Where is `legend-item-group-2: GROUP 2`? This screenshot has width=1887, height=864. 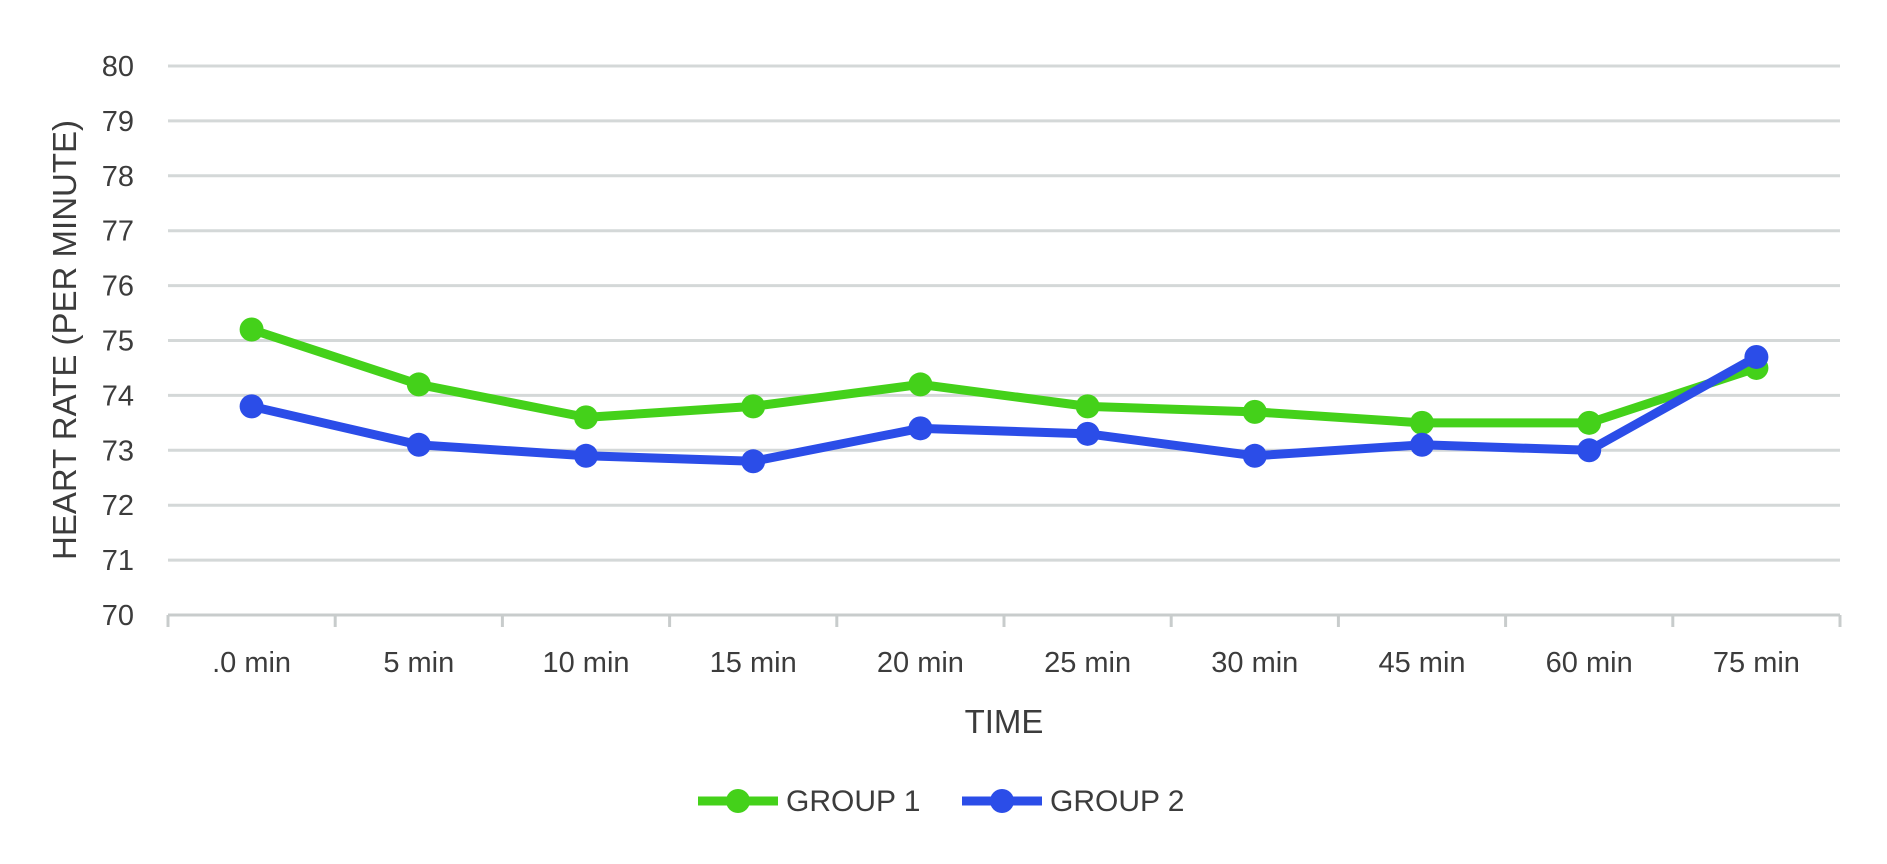 legend-item-group-2: GROUP 2 is located at coordinates (1073, 801).